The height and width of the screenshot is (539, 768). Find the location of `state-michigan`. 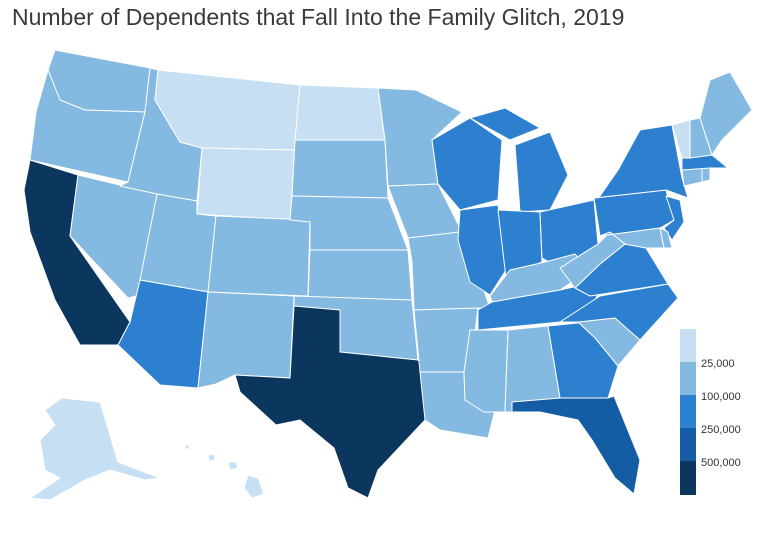

state-michigan is located at coordinates (519, 160).